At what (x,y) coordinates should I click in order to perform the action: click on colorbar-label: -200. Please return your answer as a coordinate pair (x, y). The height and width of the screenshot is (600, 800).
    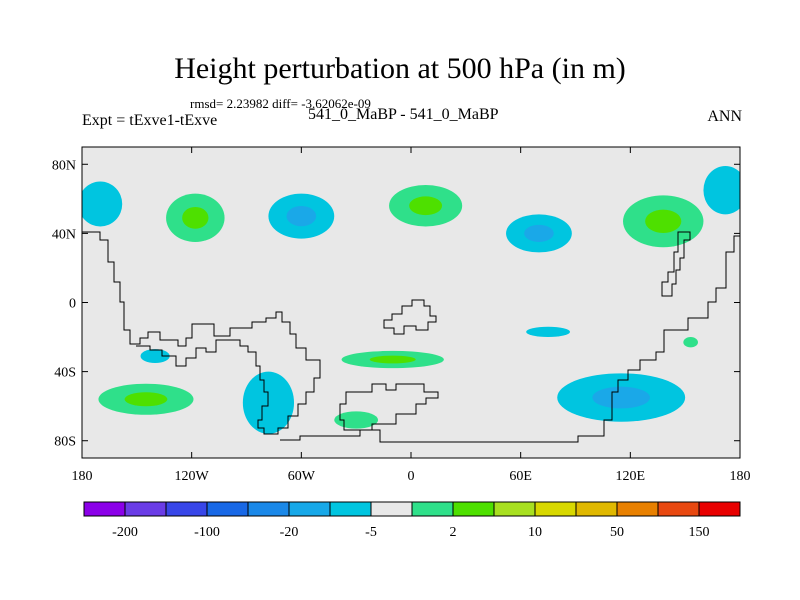
    Looking at the image, I should click on (125, 532).